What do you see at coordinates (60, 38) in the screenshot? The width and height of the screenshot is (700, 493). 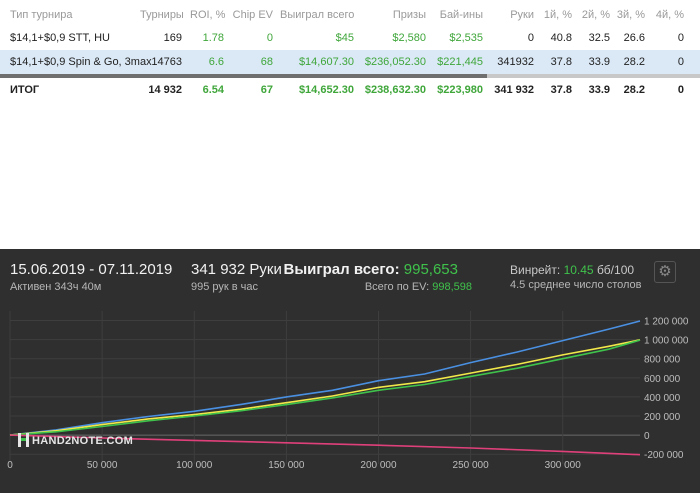 I see `cell-type: $14,1+$0,9 STT, HU` at bounding box center [60, 38].